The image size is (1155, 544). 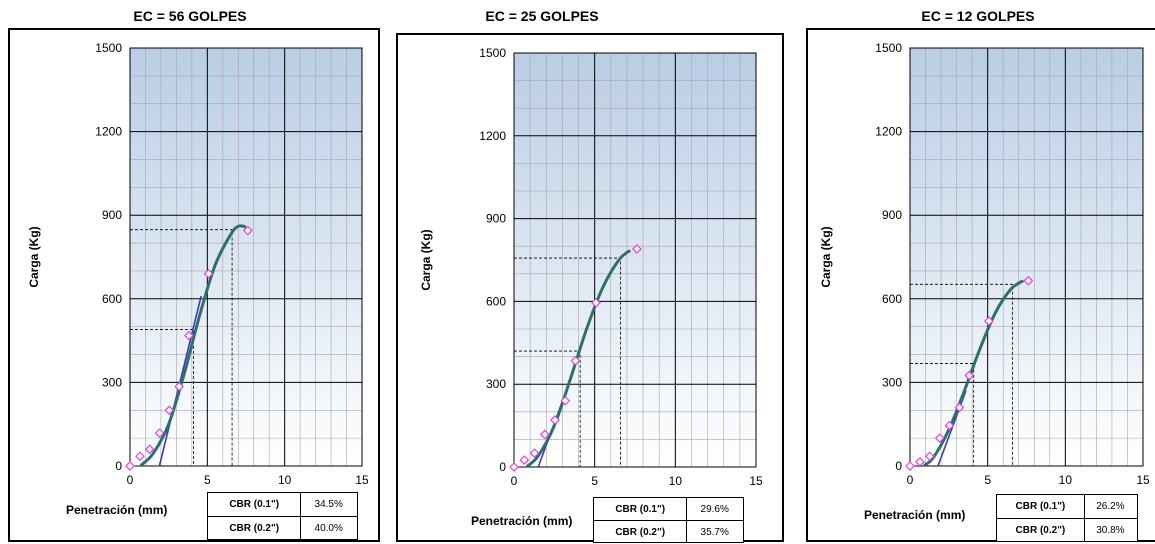 I want to click on chart-title-12: EC = 12 GOLPES, so click(x=978, y=16).